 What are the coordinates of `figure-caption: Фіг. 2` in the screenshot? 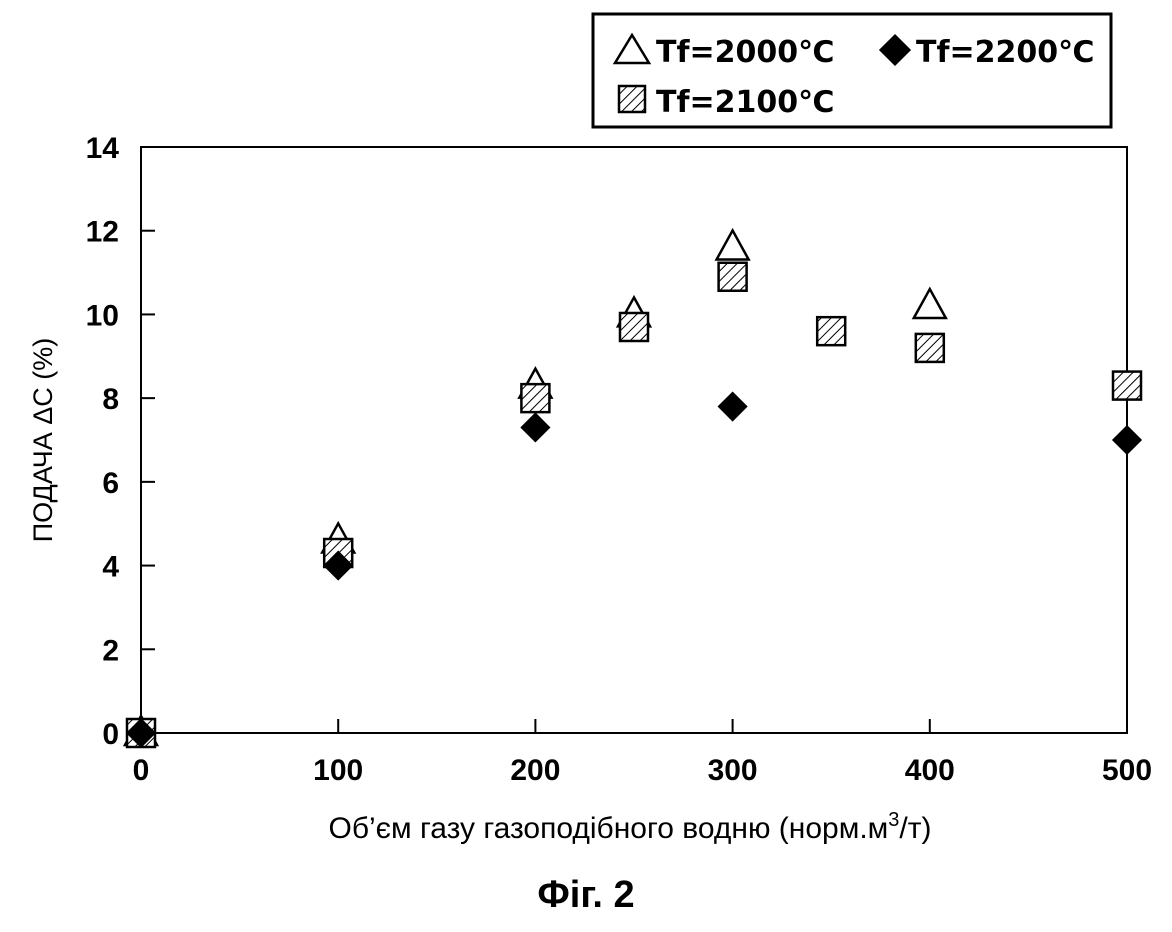 It's located at (585, 895).